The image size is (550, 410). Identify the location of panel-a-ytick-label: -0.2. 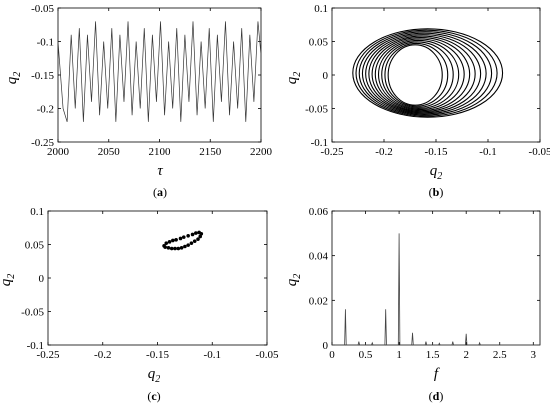
(45, 110).